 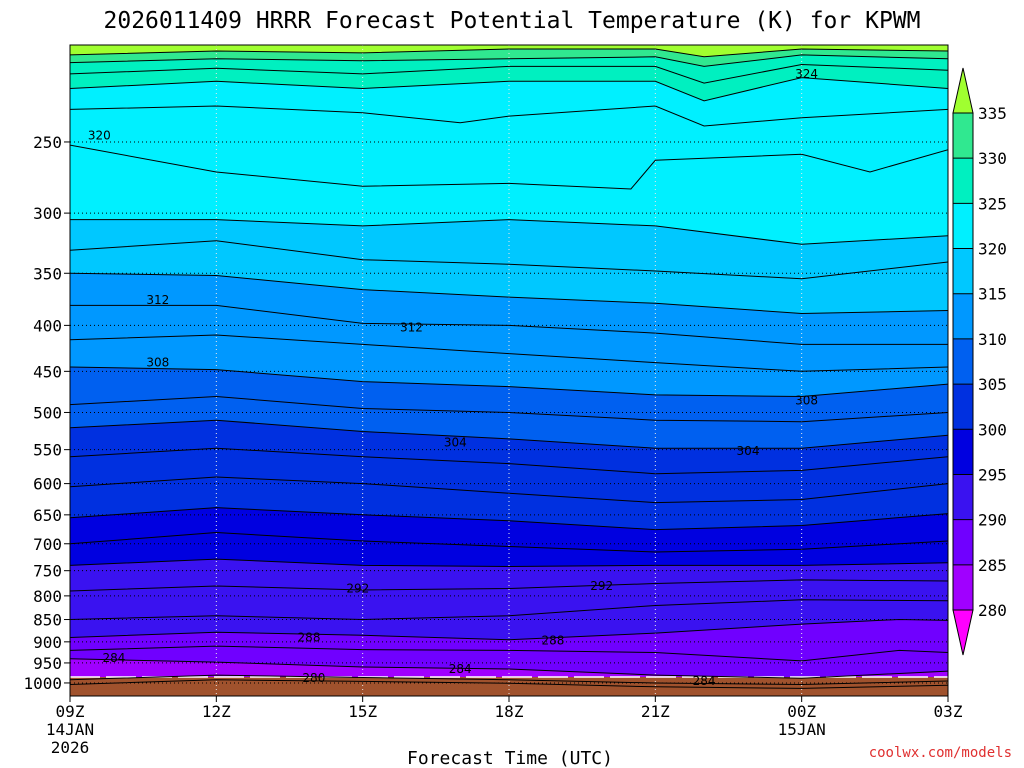 What do you see at coordinates (99, 136) in the screenshot?
I see `contour-label-320-1: 320` at bounding box center [99, 136].